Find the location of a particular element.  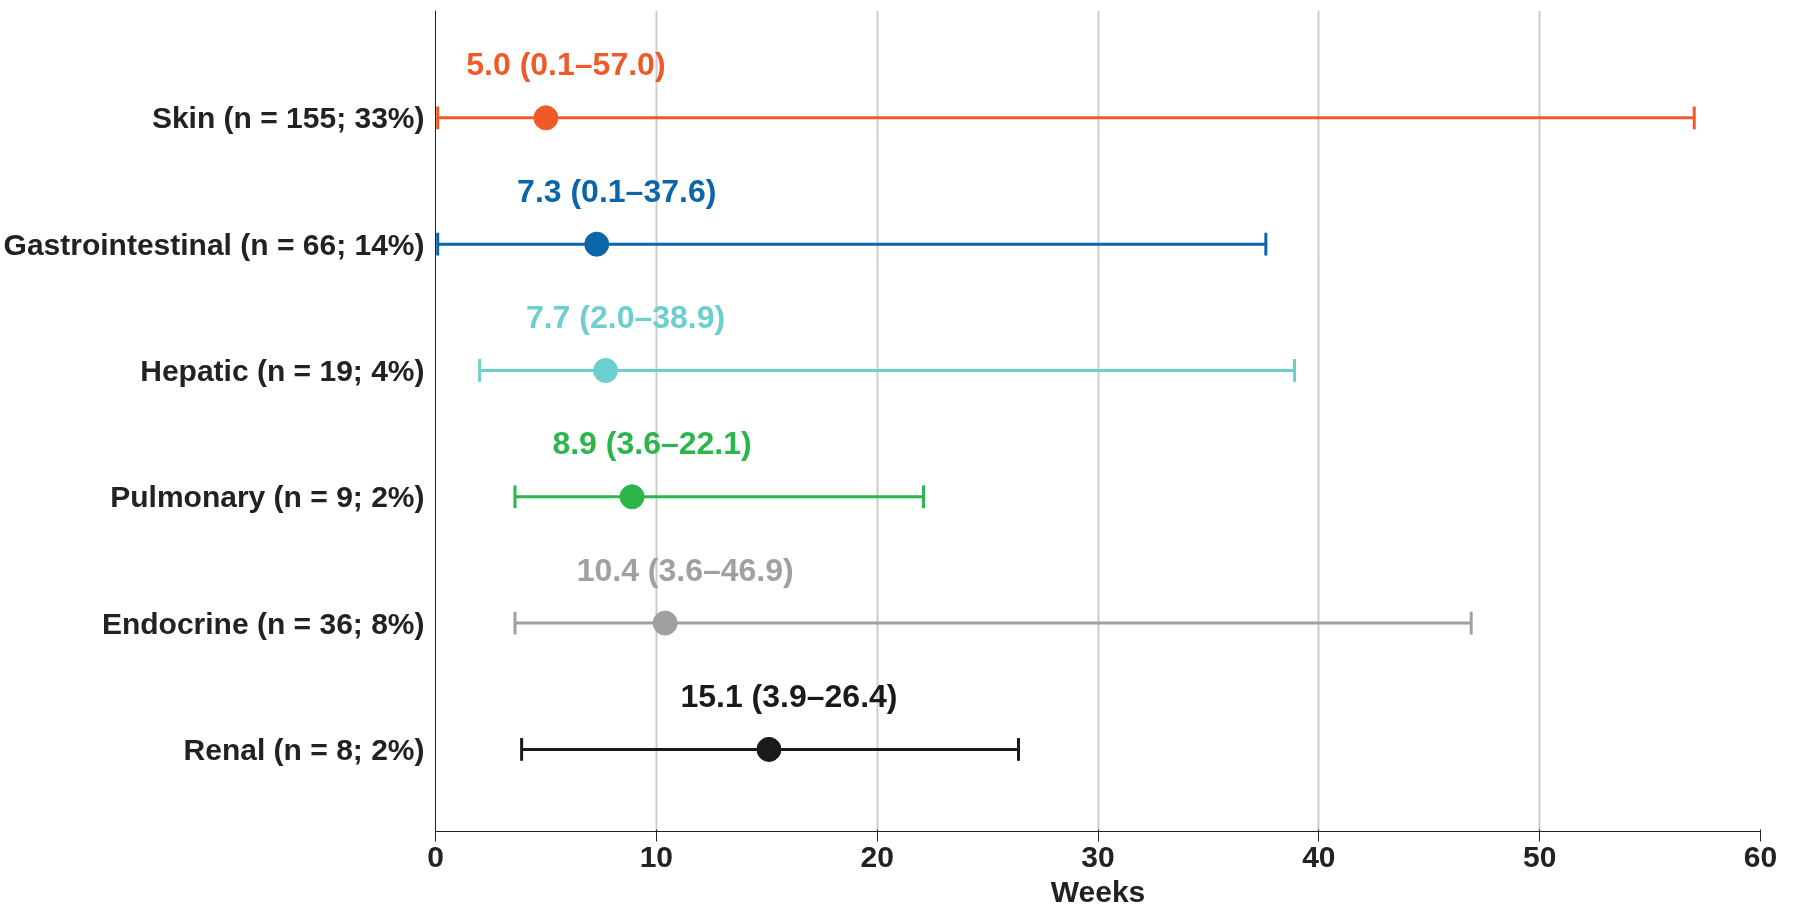

data-label: 15.1 (3.9–26.4) is located at coordinates (789, 696).